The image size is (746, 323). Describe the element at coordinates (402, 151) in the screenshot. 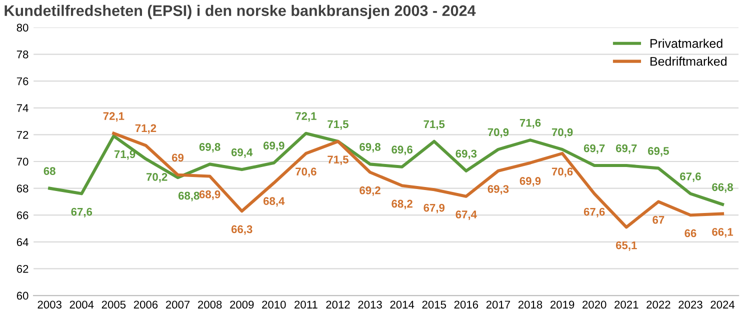

I see `data-label: 69,6` at that location.